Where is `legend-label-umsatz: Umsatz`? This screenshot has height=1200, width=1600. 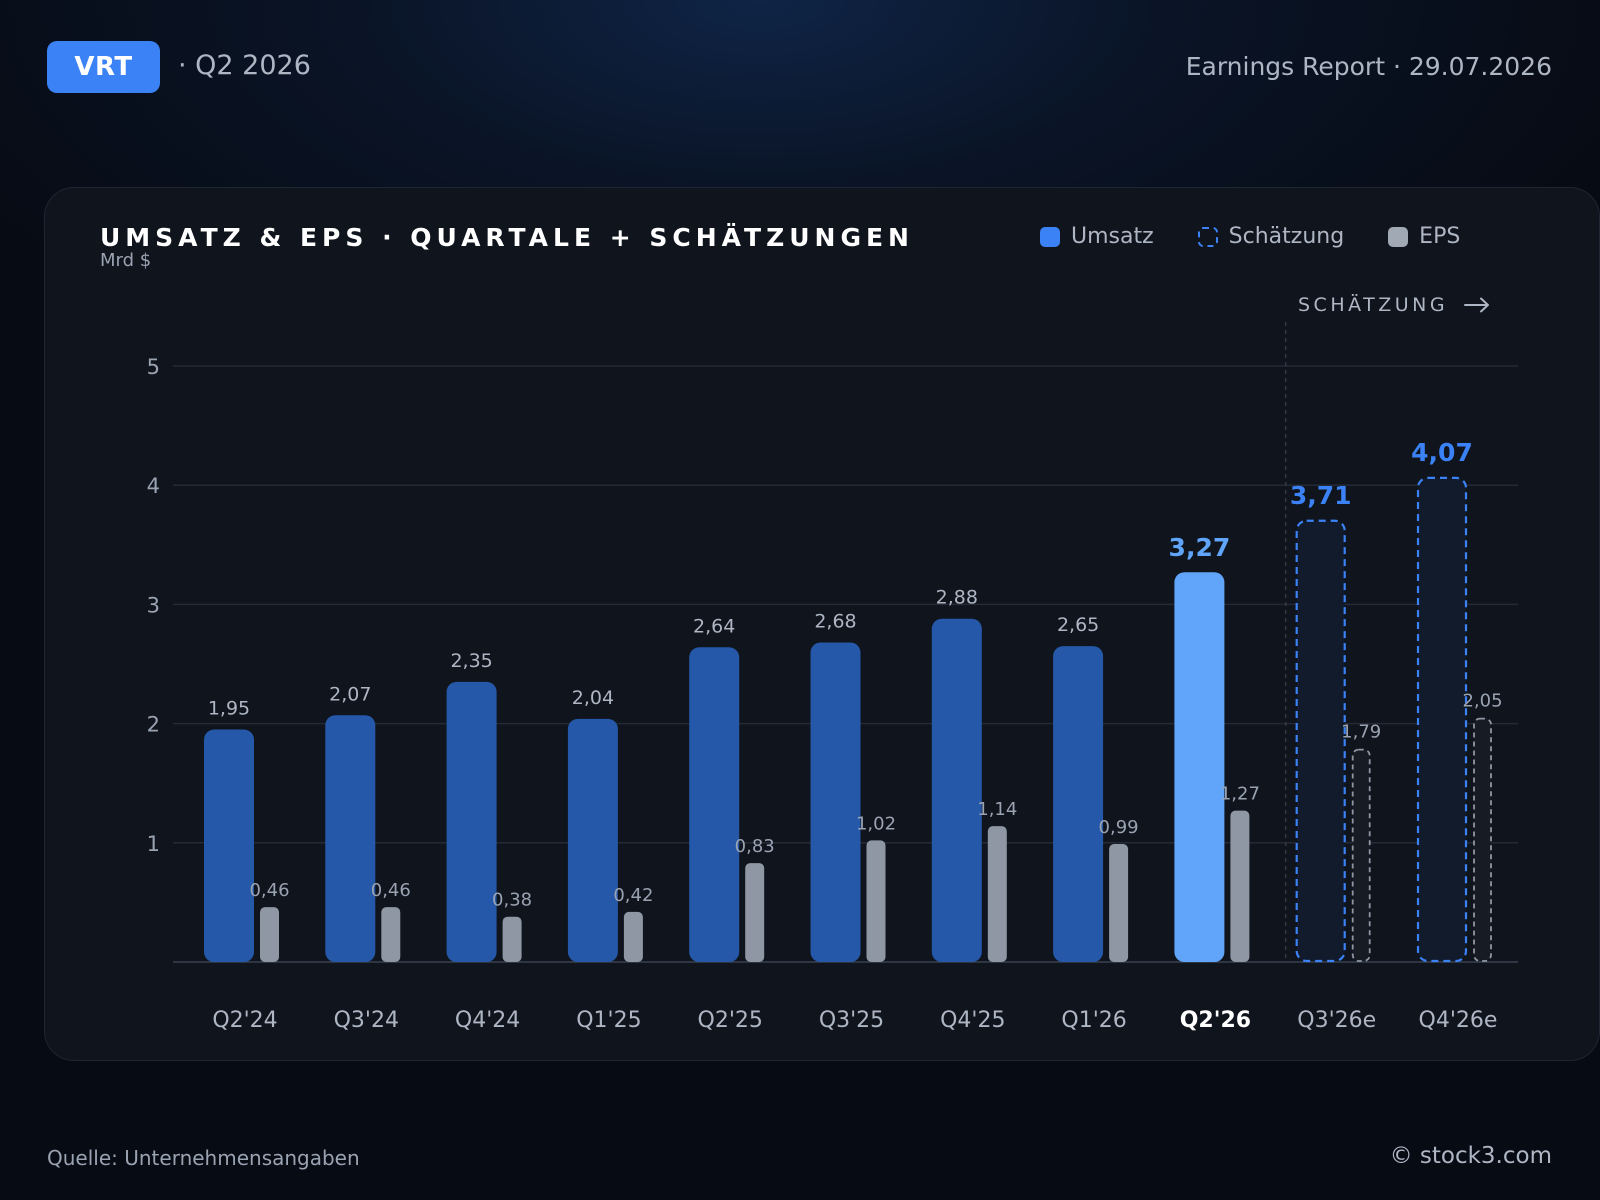 legend-label-umsatz: Umsatz is located at coordinates (1112, 236).